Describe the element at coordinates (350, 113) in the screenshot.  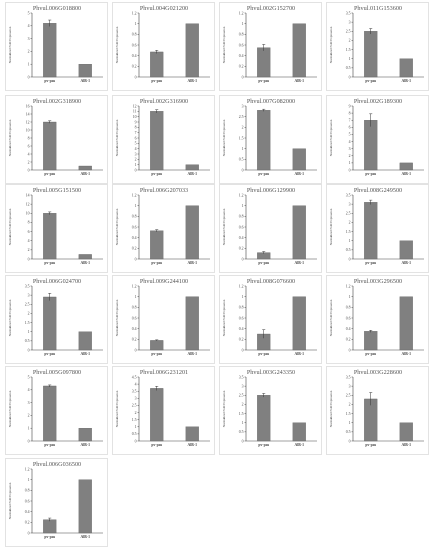
I see `y-tick-label: 8` at that location.